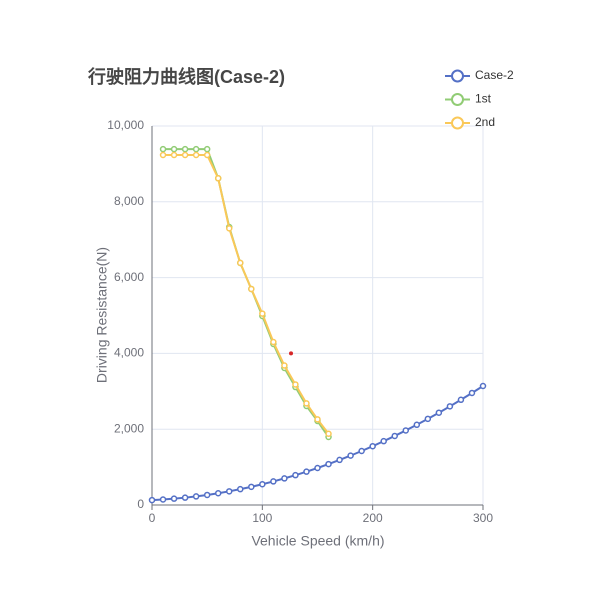 Image resolution: width=600 pixels, height=600 pixels. Describe the element at coordinates (152, 518) in the screenshot. I see `x-tick-label: 0` at that location.